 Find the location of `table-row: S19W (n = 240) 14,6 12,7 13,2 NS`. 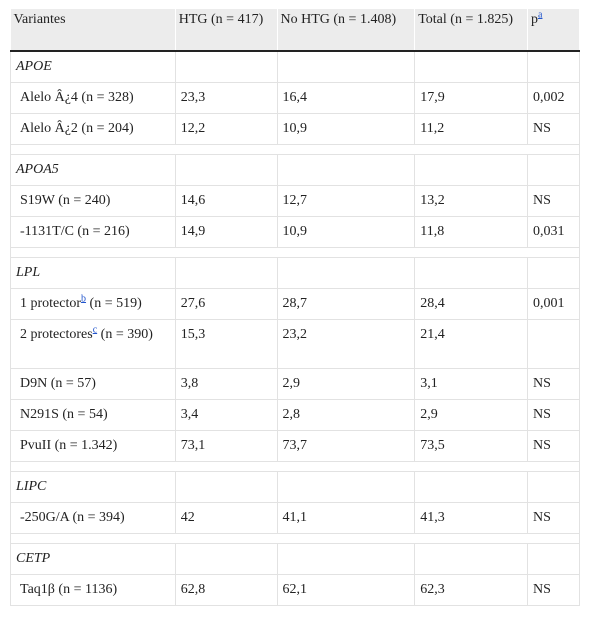

table-row: S19W (n = 240) 14,6 12,7 13,2 NS is located at coordinates (295, 201).